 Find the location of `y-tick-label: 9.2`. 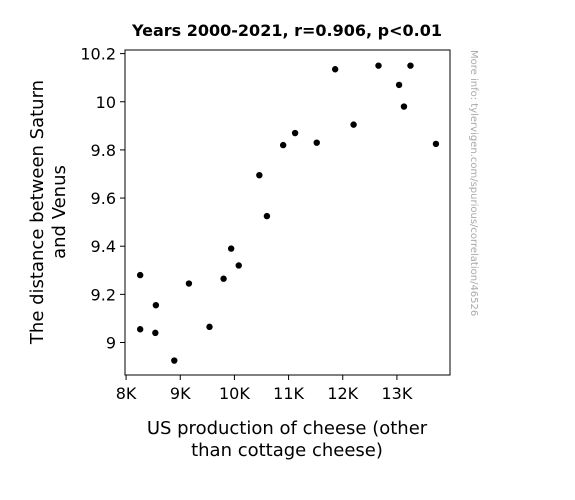

y-tick-label: 9.2 is located at coordinates (103, 294).